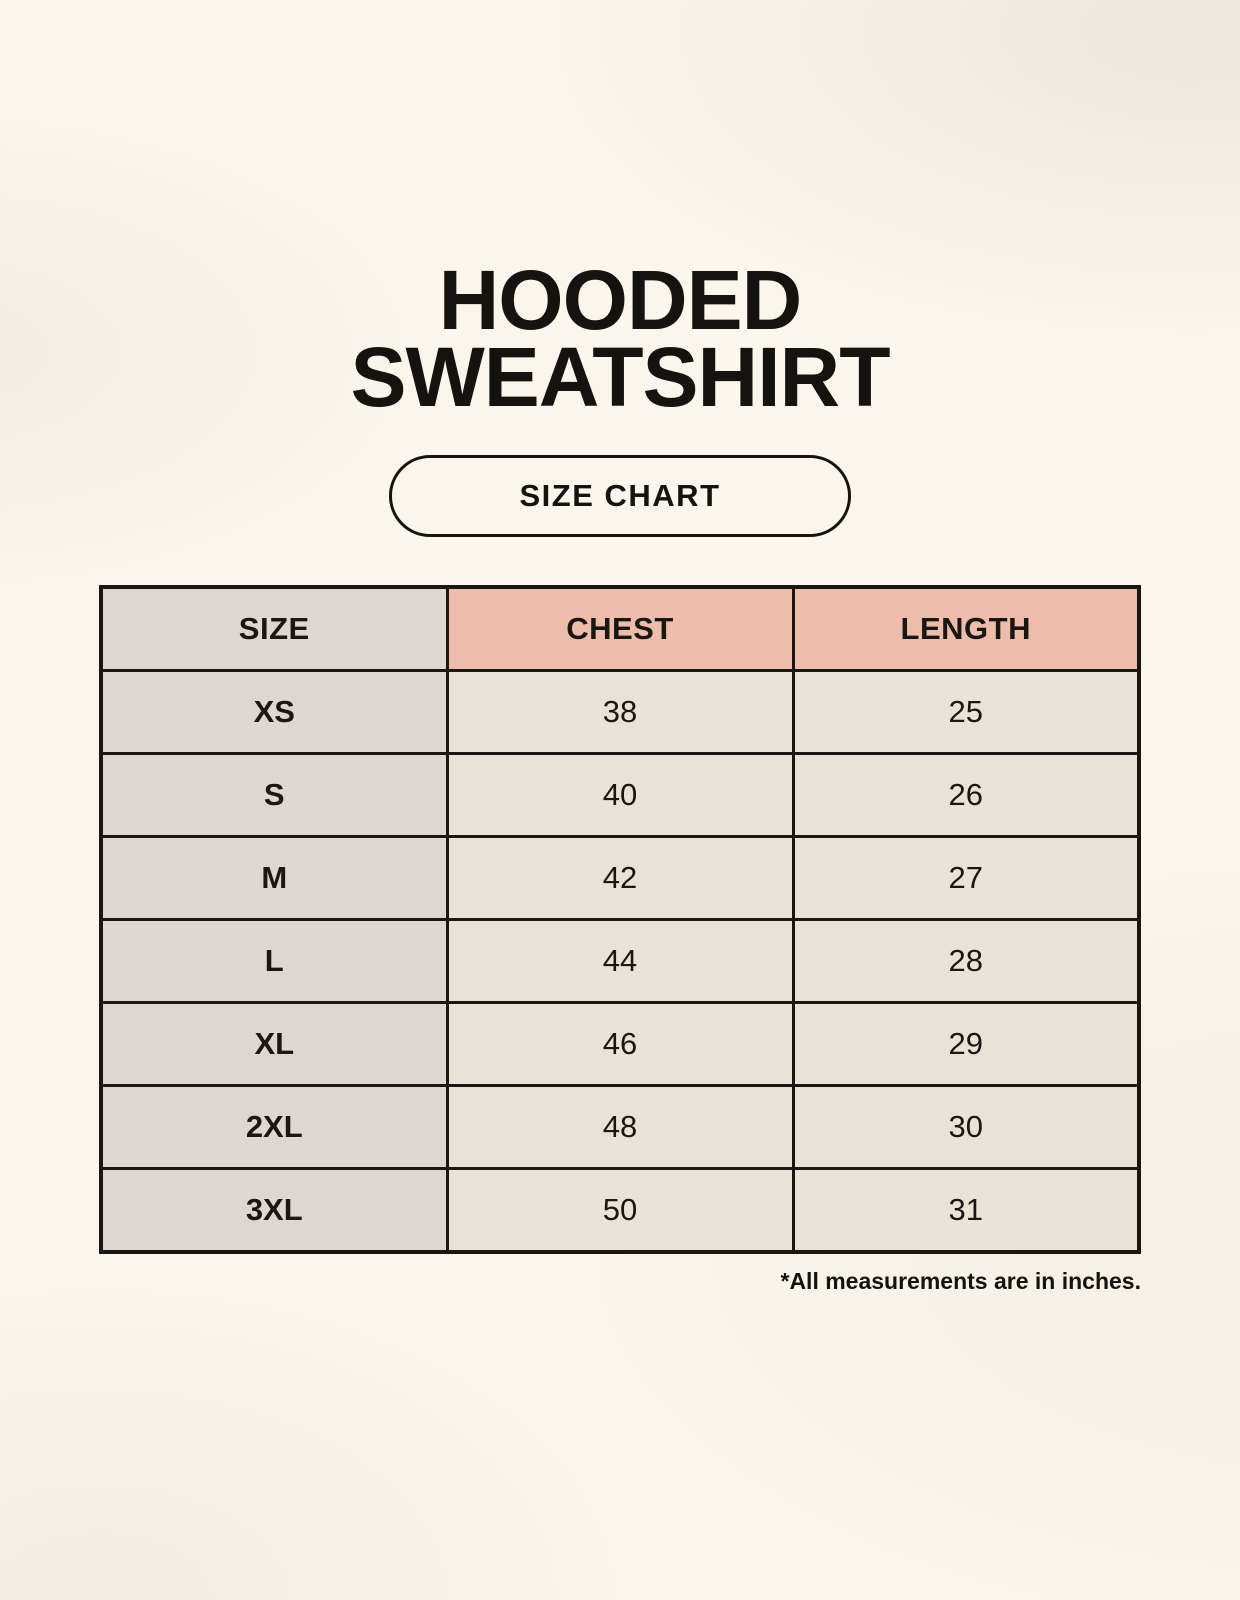 Image resolution: width=1240 pixels, height=1600 pixels. I want to click on table-row: XL 46 29, so click(620, 1043).